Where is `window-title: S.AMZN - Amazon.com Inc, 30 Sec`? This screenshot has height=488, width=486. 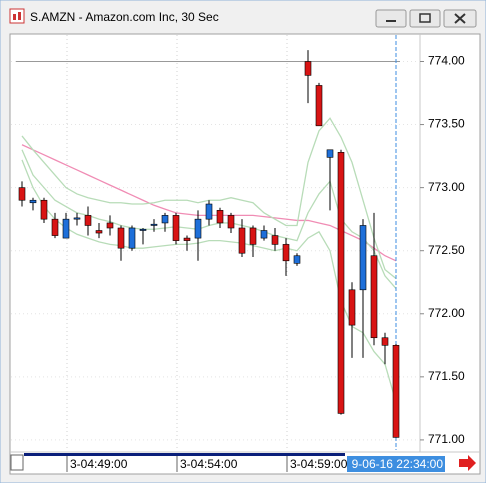 window-title: S.AMZN - Amazon.com Inc, 30 Sec is located at coordinates (124, 17).